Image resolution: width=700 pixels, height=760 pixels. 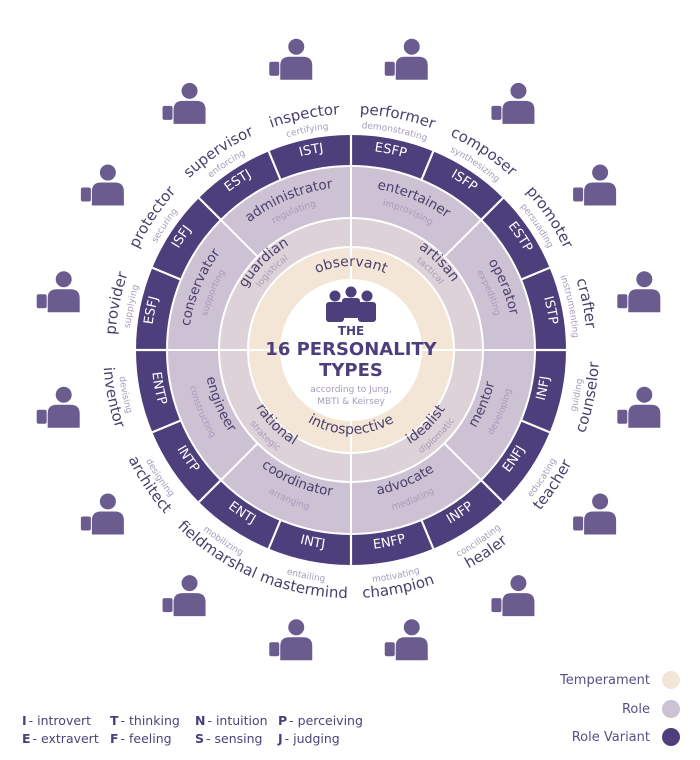 What do you see at coordinates (671, 737) in the screenshot?
I see `legend-role-variant-swatch` at bounding box center [671, 737].